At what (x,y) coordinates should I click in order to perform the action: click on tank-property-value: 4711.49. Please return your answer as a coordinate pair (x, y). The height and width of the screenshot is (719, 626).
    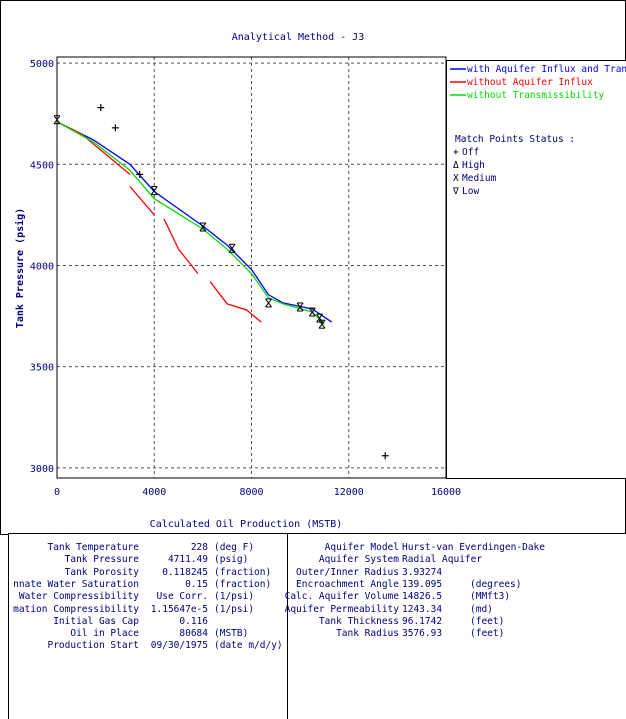
    Looking at the image, I should click on (187, 560).